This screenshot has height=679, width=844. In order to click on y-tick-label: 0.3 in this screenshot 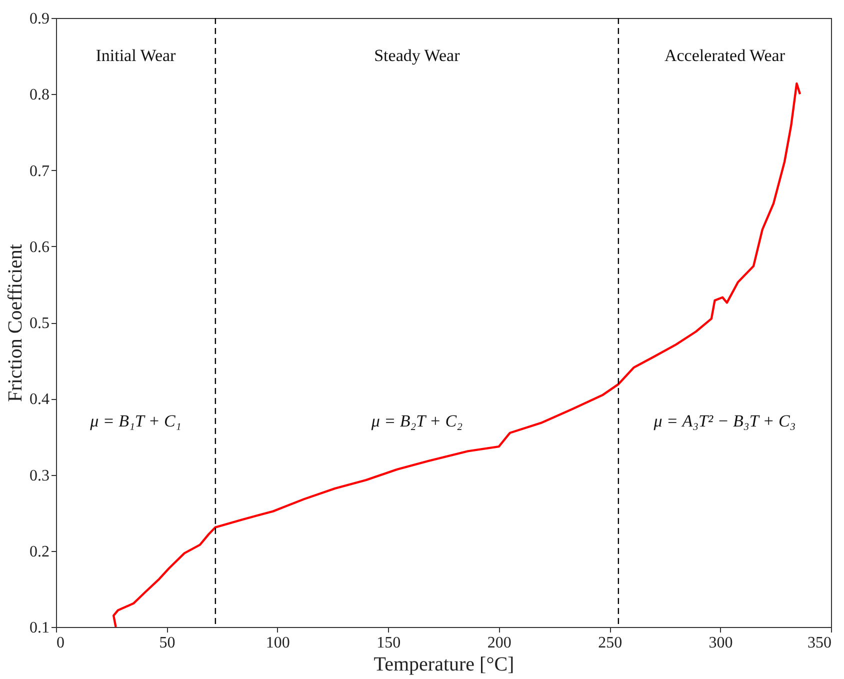, I will do `click(40, 475)`.